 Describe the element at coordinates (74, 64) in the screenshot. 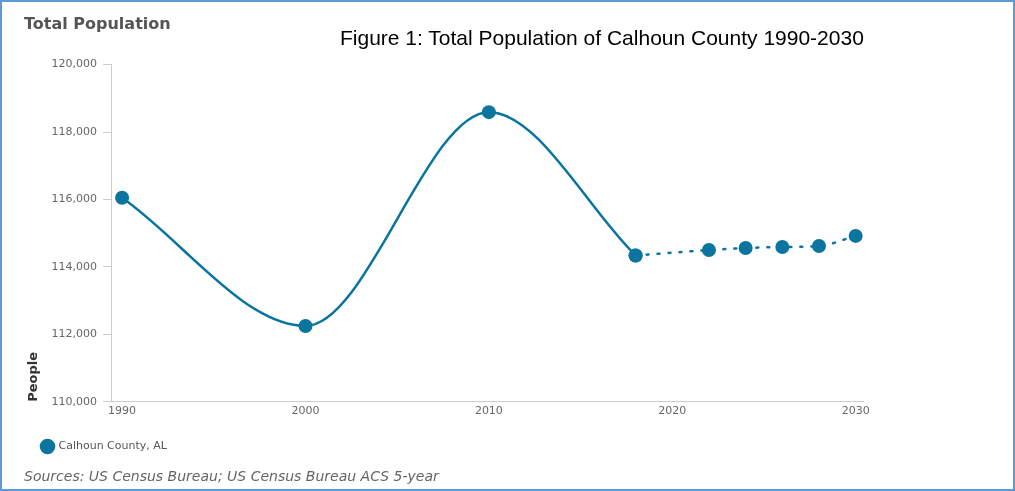

I see `y-tick-label: 120,000` at that location.